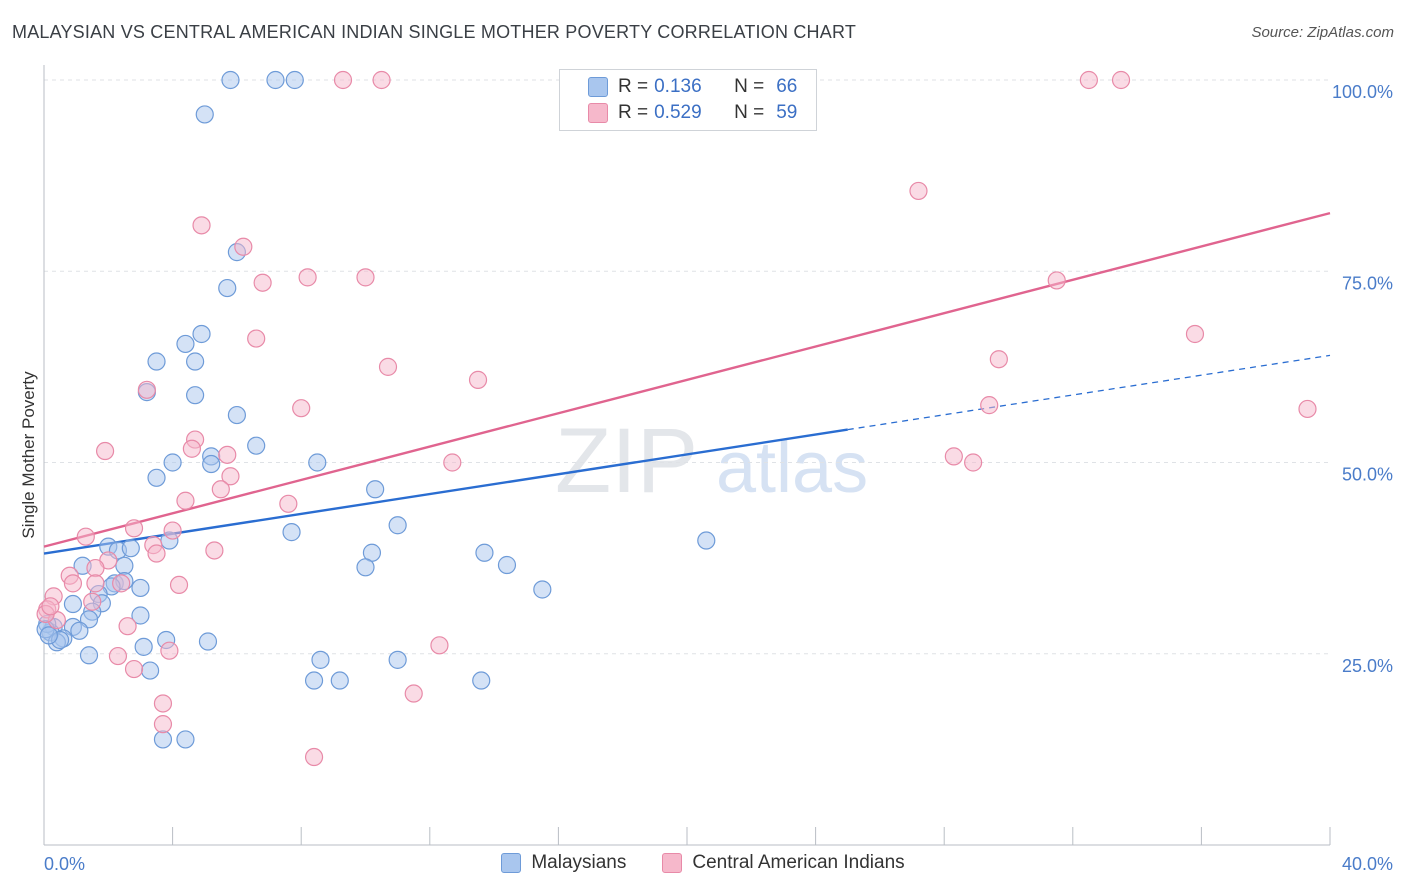  Describe the element at coordinates (1362, 92) in the screenshot. I see `y-tick-label: 100.0%` at that location.